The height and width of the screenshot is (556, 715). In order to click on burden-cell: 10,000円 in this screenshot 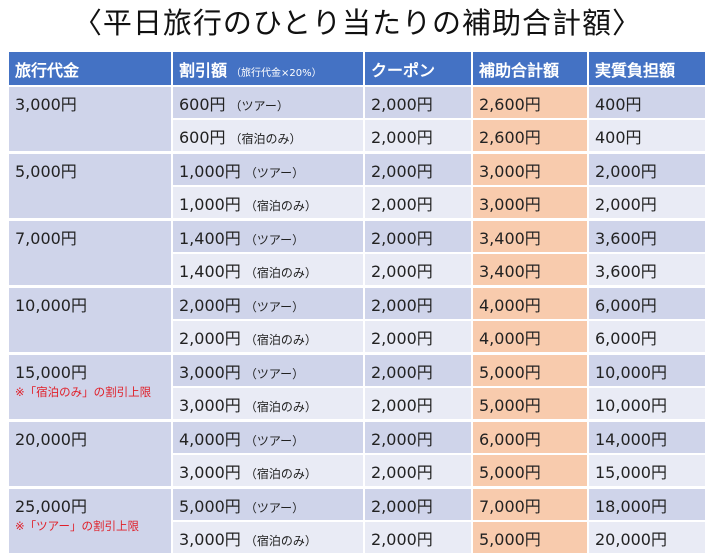, I will do `click(648, 371)`.